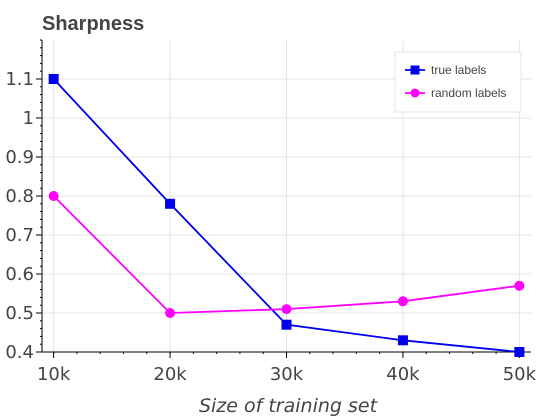  What do you see at coordinates (19, 196) in the screenshot?
I see `y-tick-label-4: 0.8` at bounding box center [19, 196].